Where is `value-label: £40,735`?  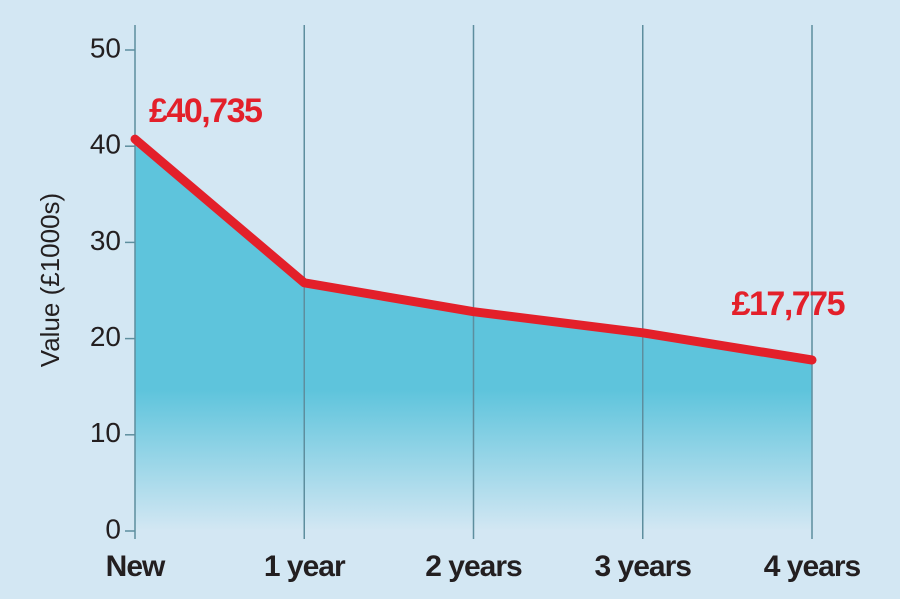 value-label: £40,735 is located at coordinates (205, 111).